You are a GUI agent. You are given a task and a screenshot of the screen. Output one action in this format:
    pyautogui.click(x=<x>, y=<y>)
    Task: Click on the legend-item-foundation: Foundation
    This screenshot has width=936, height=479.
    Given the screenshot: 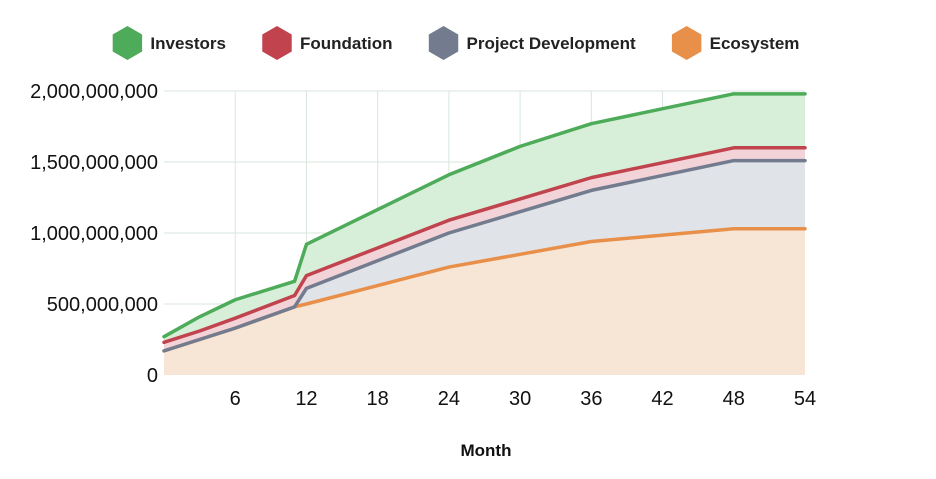 What is the action you would take?
    pyautogui.click(x=327, y=43)
    